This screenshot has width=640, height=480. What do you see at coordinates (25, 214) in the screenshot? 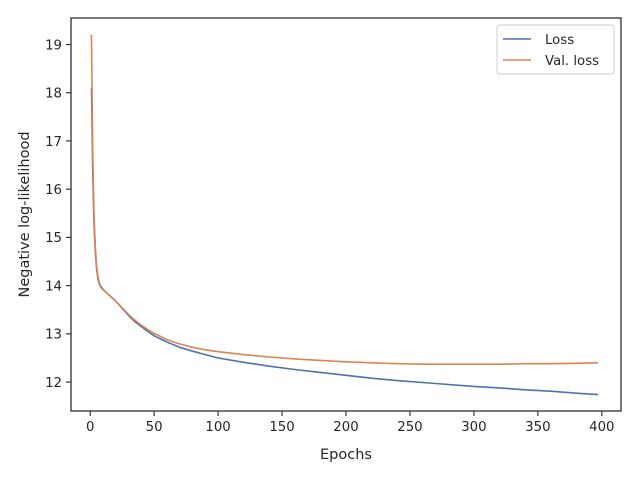
I see `y-axis-label: Negative log-likelihood` at bounding box center [25, 214].